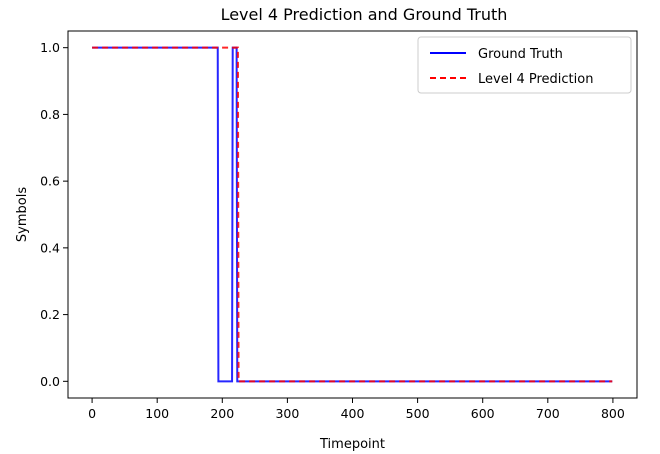 The height and width of the screenshot is (454, 660). What do you see at coordinates (50, 314) in the screenshot?
I see `y-tick-label: 0.2` at bounding box center [50, 314].